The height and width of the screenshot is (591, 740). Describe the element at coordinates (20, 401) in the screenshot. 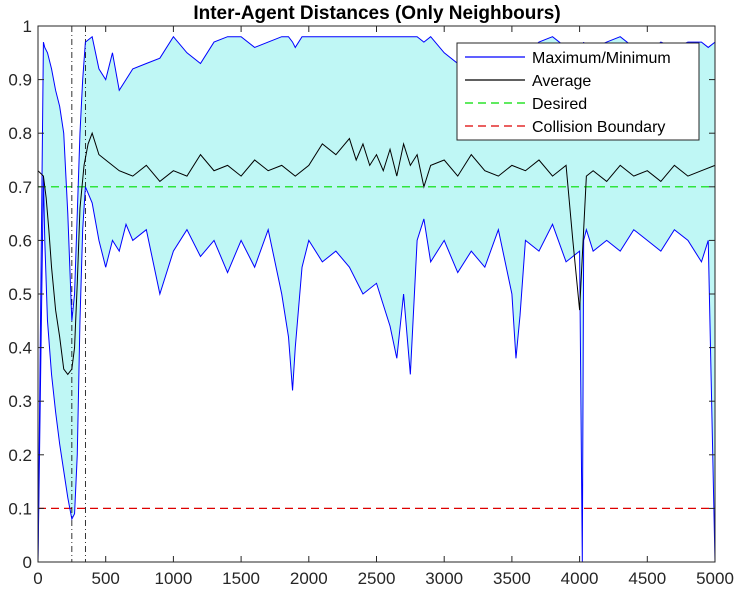

I see `y-tick-label: 0.3` at that location.